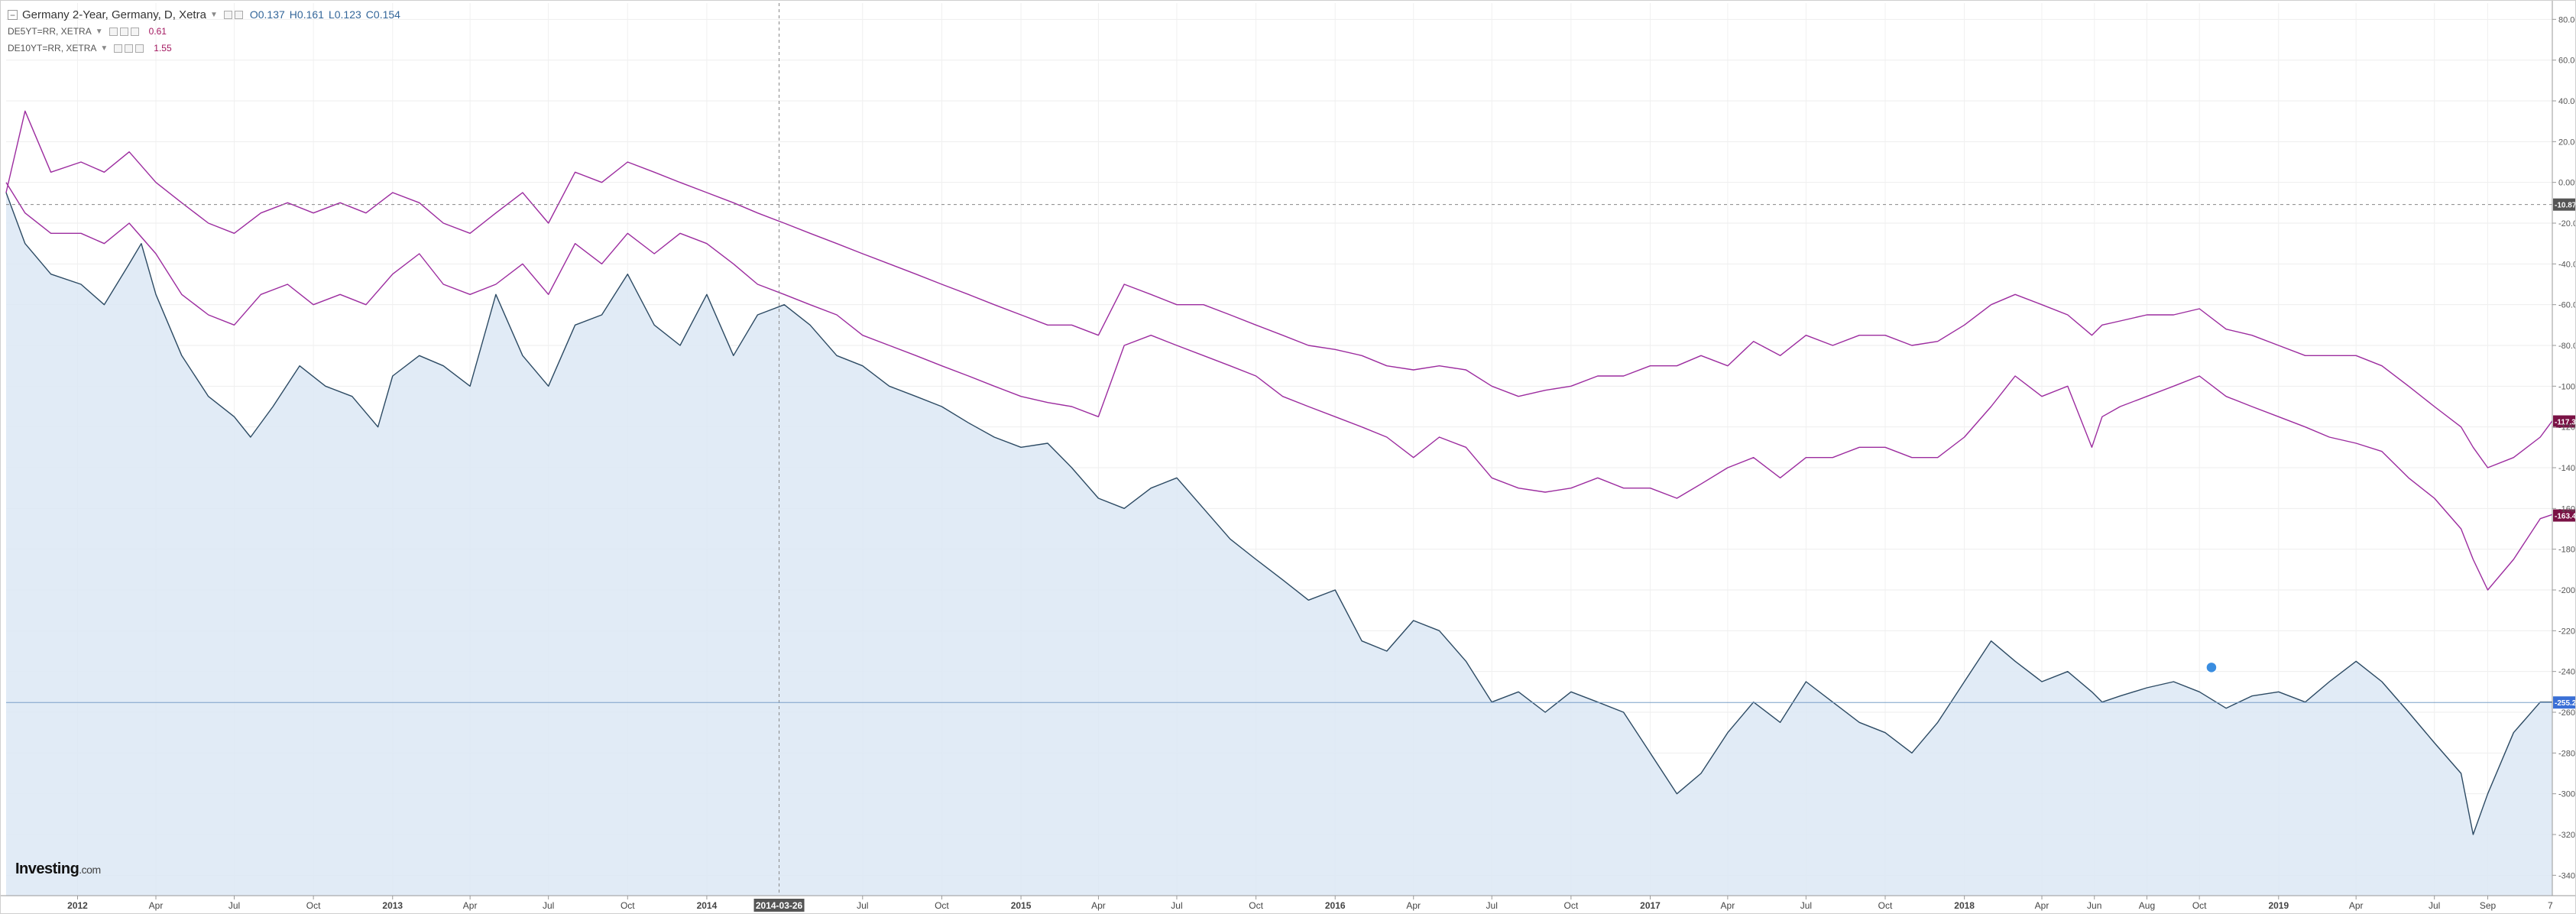 The height and width of the screenshot is (914, 2576). I want to click on last-value-badge-de10y-bg, so click(2564, 422).